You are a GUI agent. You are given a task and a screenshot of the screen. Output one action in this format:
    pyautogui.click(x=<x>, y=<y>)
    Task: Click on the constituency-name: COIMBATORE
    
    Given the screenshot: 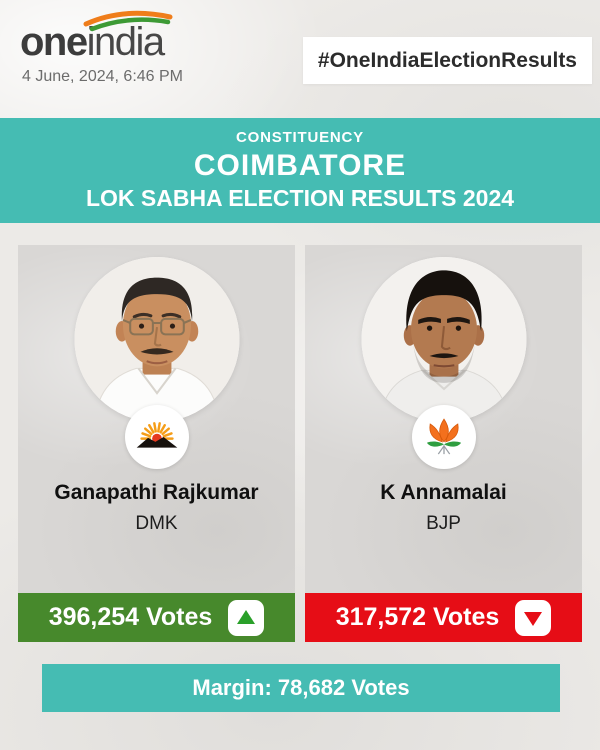 What is the action you would take?
    pyautogui.click(x=300, y=165)
    